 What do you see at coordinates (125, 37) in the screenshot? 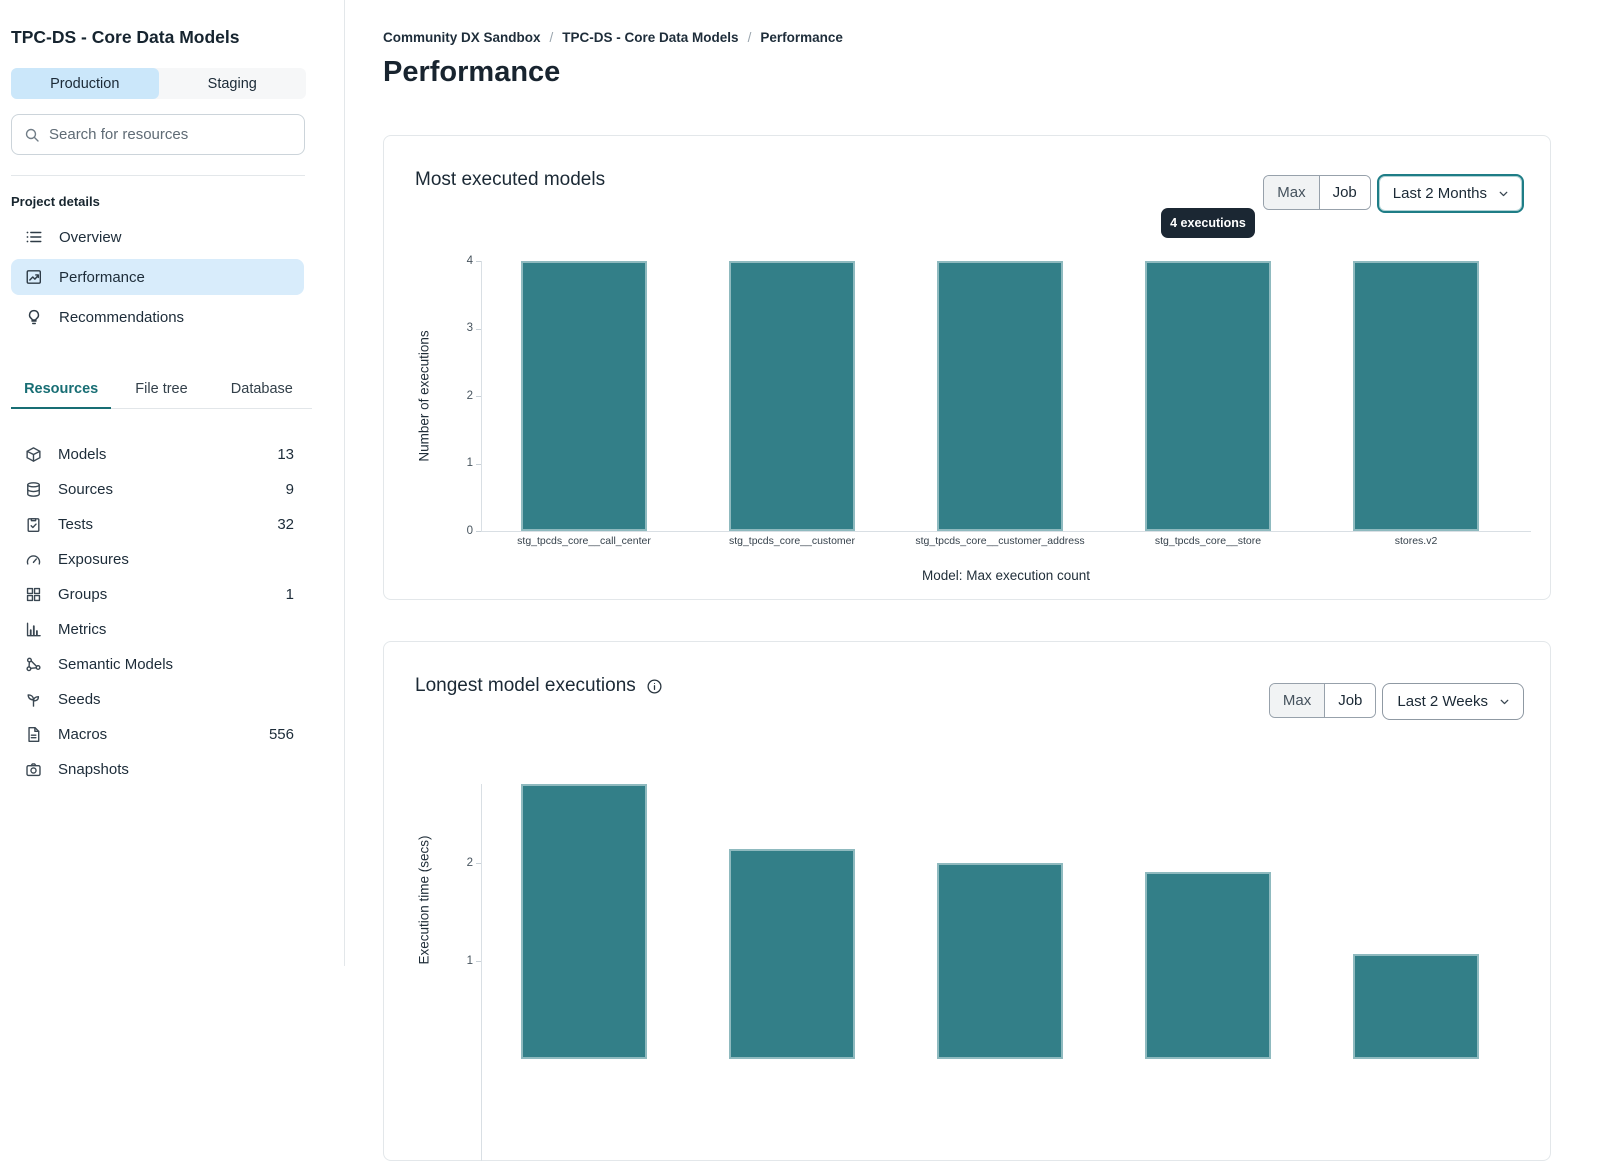
I see `project-title: TPC-DS - Core Data Models` at bounding box center [125, 37].